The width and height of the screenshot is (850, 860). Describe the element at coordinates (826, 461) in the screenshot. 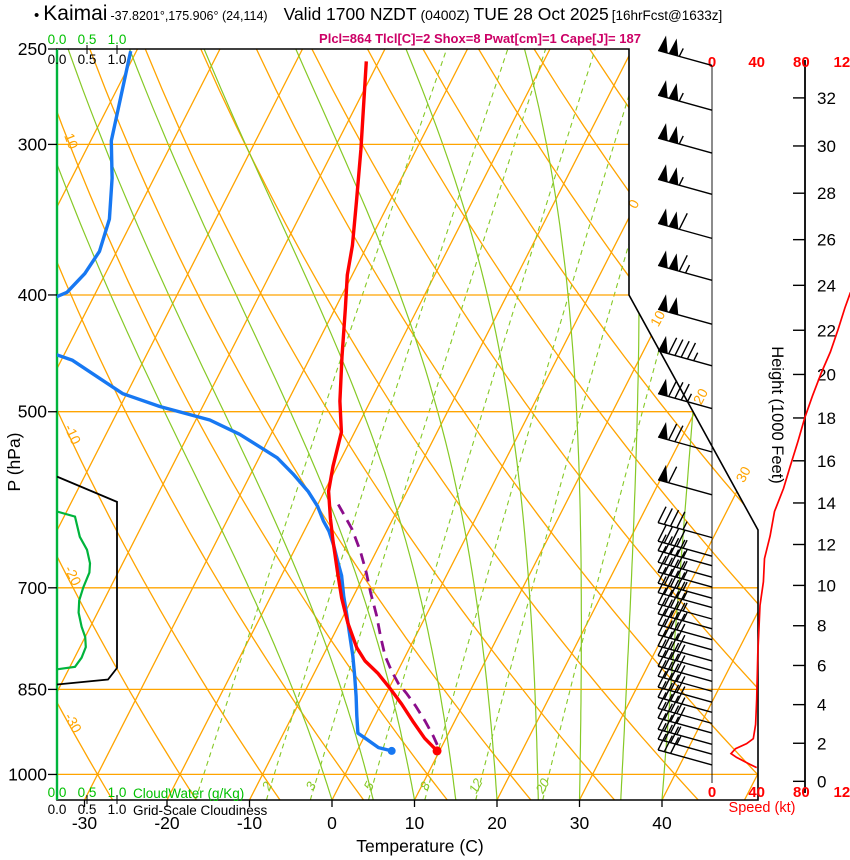

I see `height-tick-label: 16` at that location.